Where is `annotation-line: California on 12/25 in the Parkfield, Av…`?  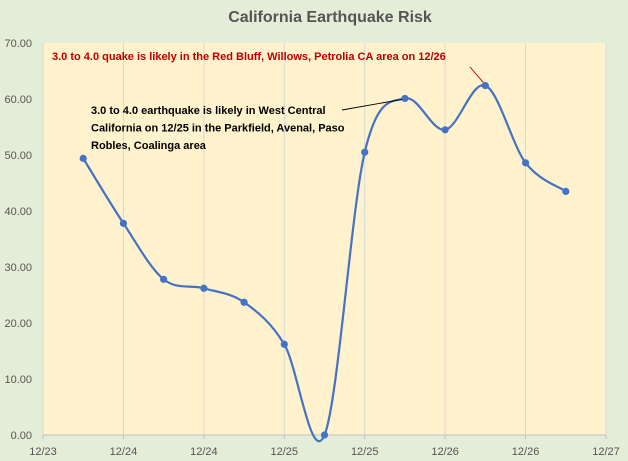
annotation-line: California on 12/25 in the Parkfield, Av… is located at coordinates (218, 129).